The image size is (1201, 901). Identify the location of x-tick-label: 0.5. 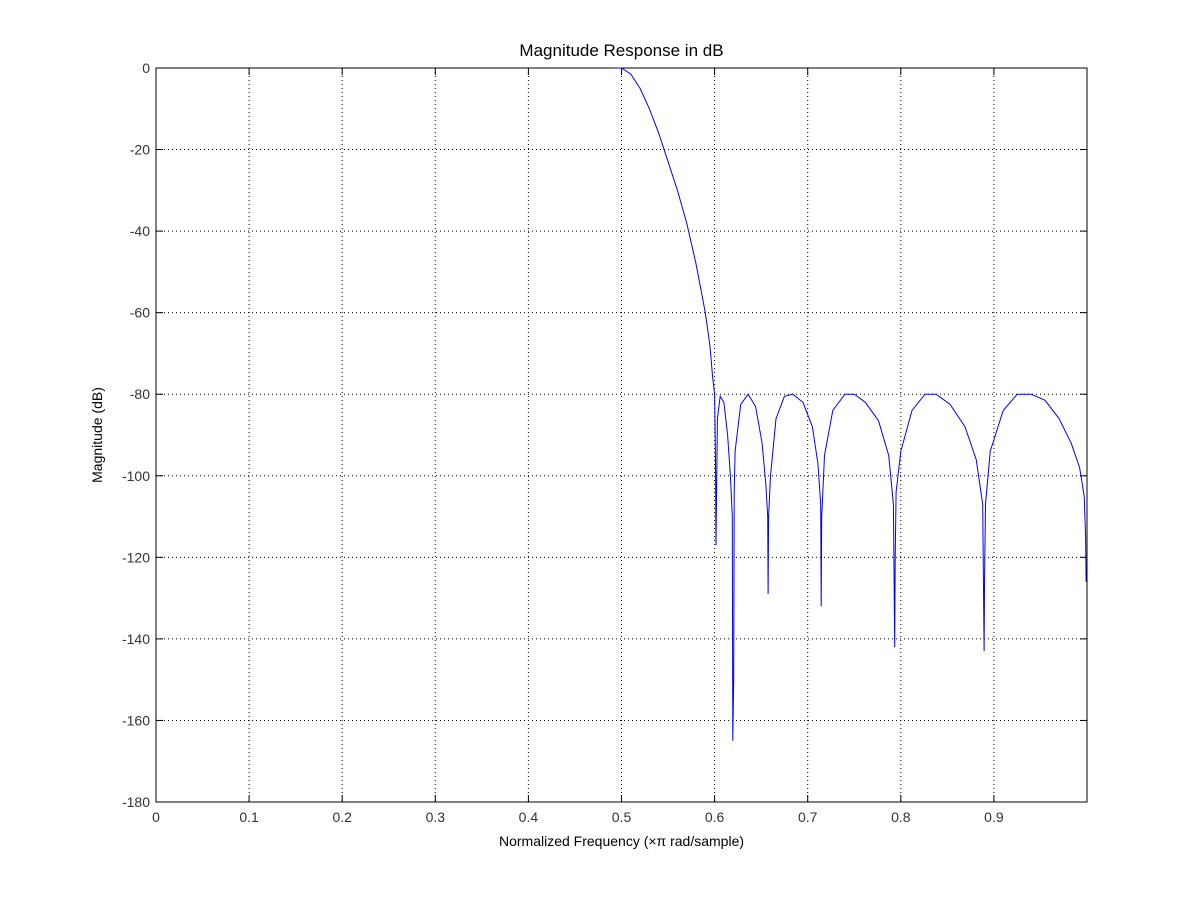
(622, 817).